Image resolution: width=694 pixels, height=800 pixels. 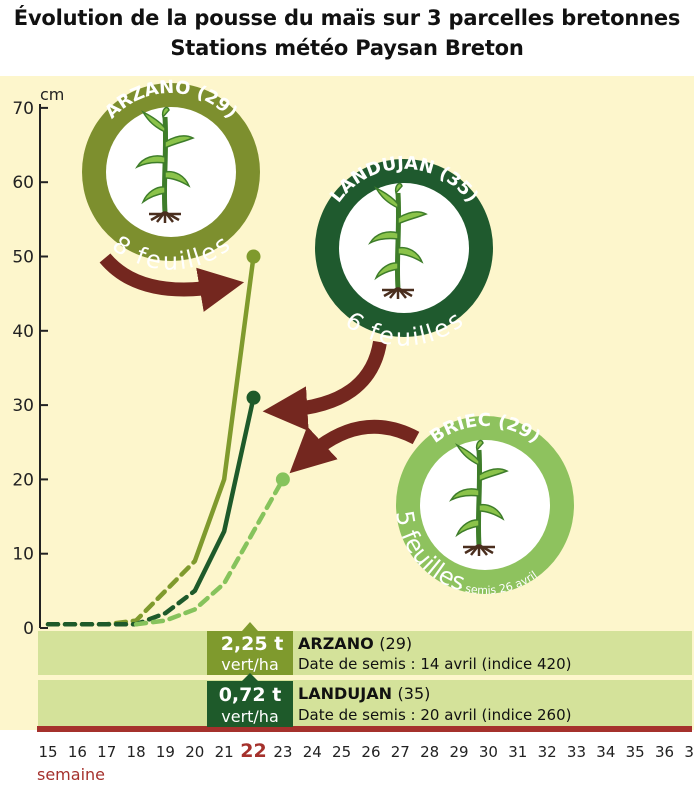 What do you see at coordinates (435, 664) in the screenshot?
I see `info-date-arzano: Date de semis : 14 avril (indice 420)` at bounding box center [435, 664].